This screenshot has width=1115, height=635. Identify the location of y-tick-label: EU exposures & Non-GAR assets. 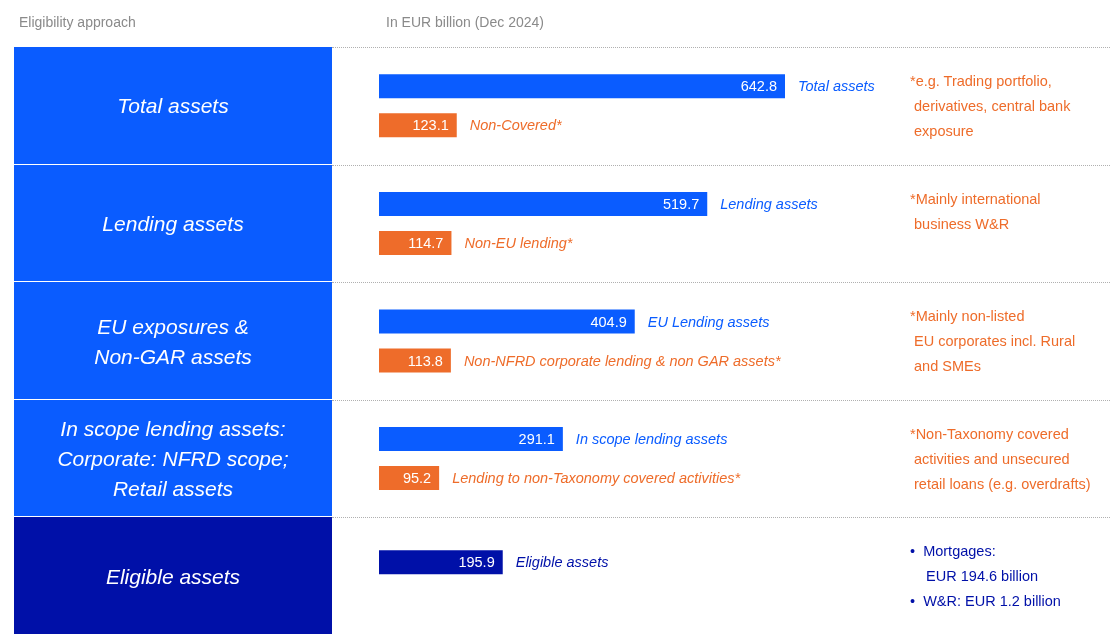
(173, 341).